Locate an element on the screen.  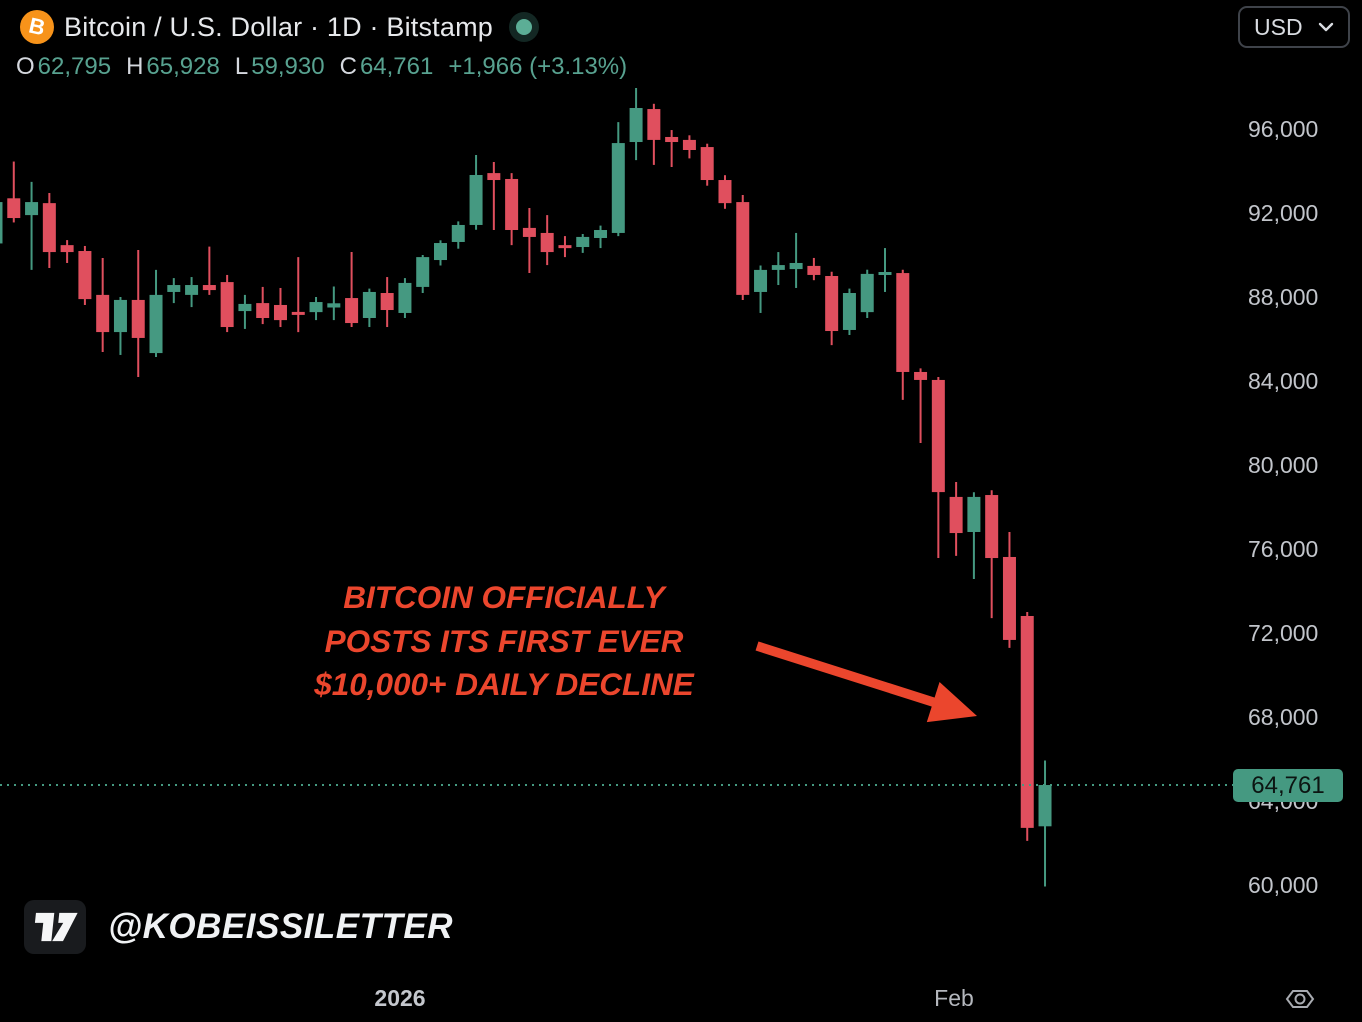
annotation-line-3: $10,000+ DAILY DECLINE is located at coordinates (504, 684).